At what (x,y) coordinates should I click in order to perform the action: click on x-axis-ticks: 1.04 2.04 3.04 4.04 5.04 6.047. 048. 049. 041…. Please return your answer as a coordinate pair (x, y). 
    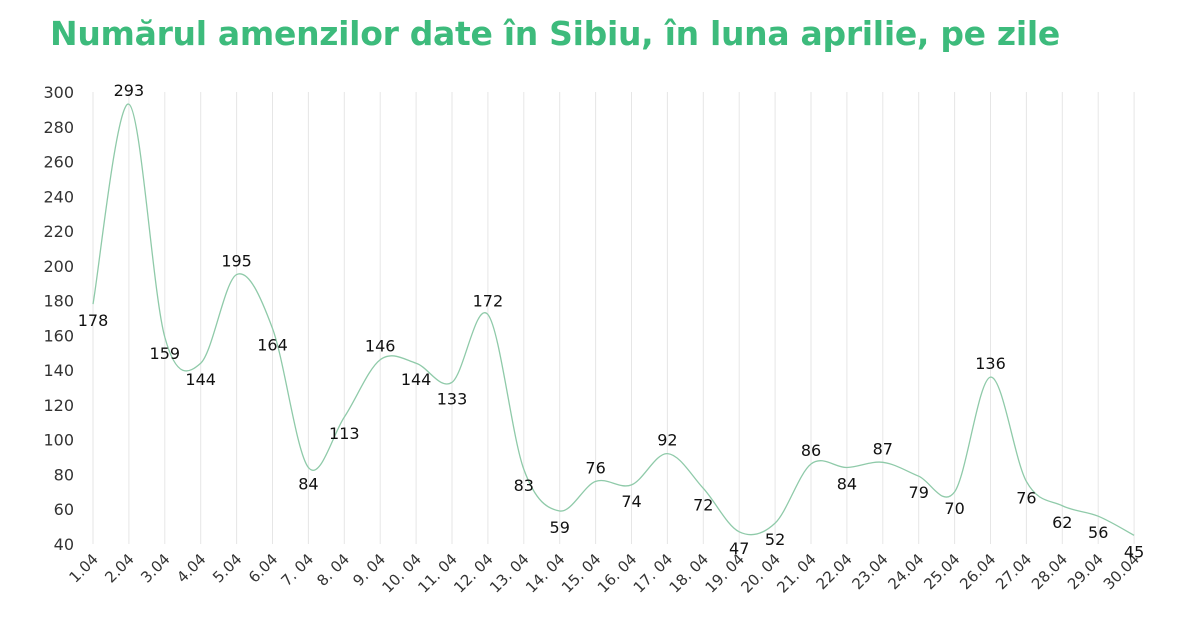
    Looking at the image, I should click on (603, 573).